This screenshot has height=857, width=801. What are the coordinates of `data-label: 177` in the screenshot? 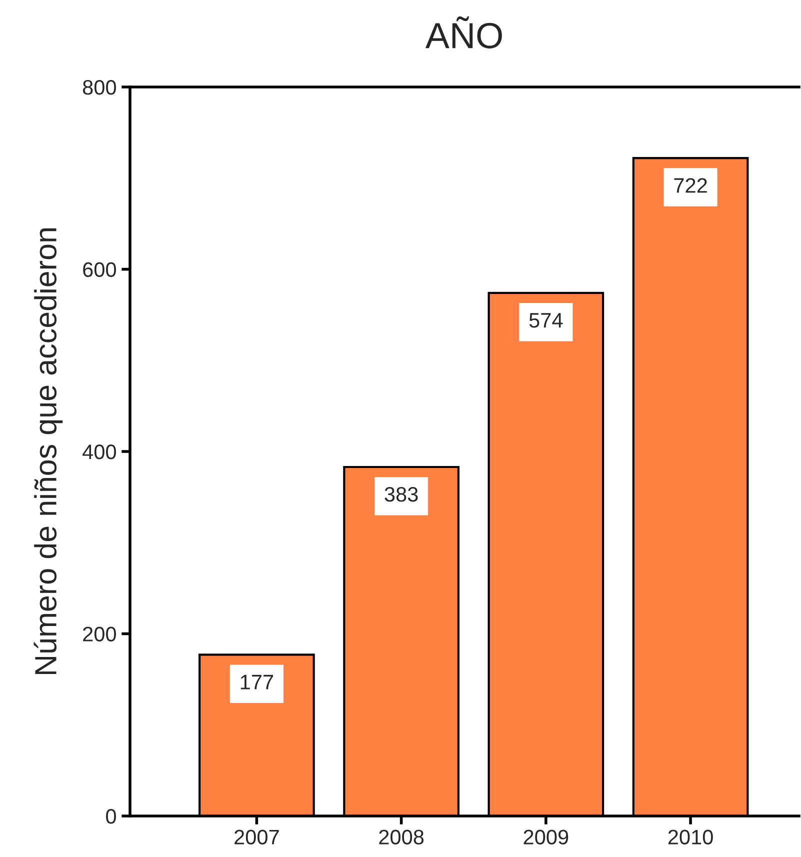 It's located at (257, 682).